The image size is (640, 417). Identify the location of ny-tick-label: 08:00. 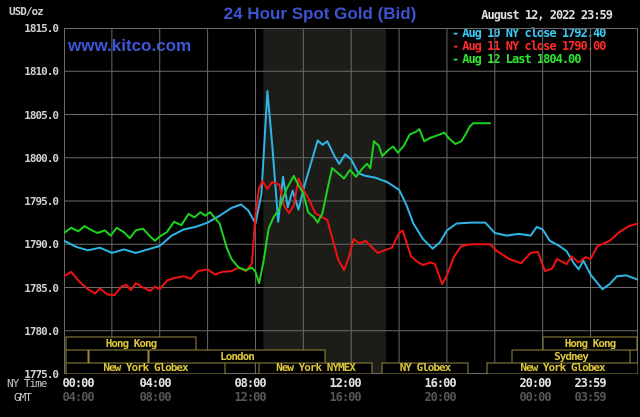
(250, 383).